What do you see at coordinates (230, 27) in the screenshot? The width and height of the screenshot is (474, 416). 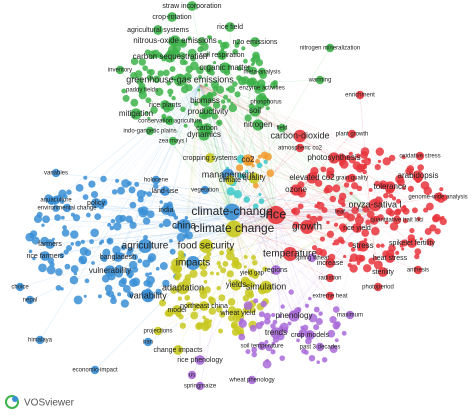 I see `node-label: rice field` at bounding box center [230, 27].